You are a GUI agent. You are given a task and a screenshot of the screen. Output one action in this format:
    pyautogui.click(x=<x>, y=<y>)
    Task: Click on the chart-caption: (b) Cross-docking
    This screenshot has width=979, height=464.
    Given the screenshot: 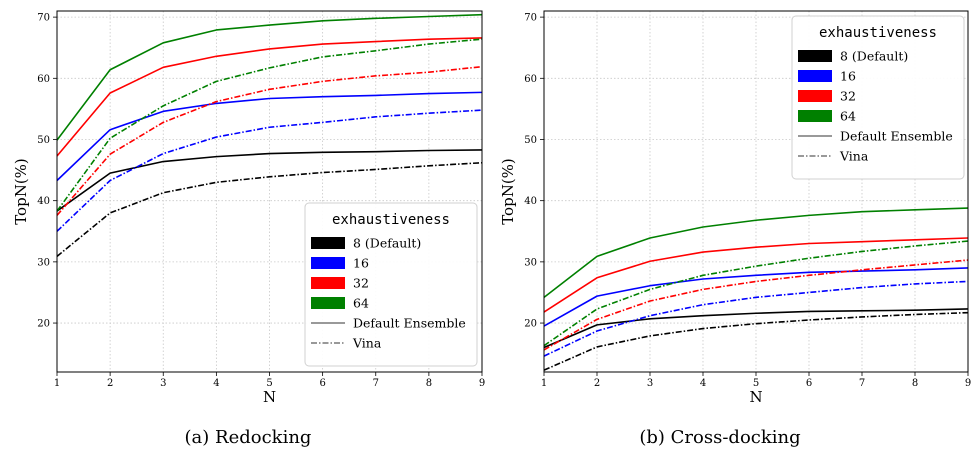 What is the action you would take?
    pyautogui.click(x=719, y=437)
    